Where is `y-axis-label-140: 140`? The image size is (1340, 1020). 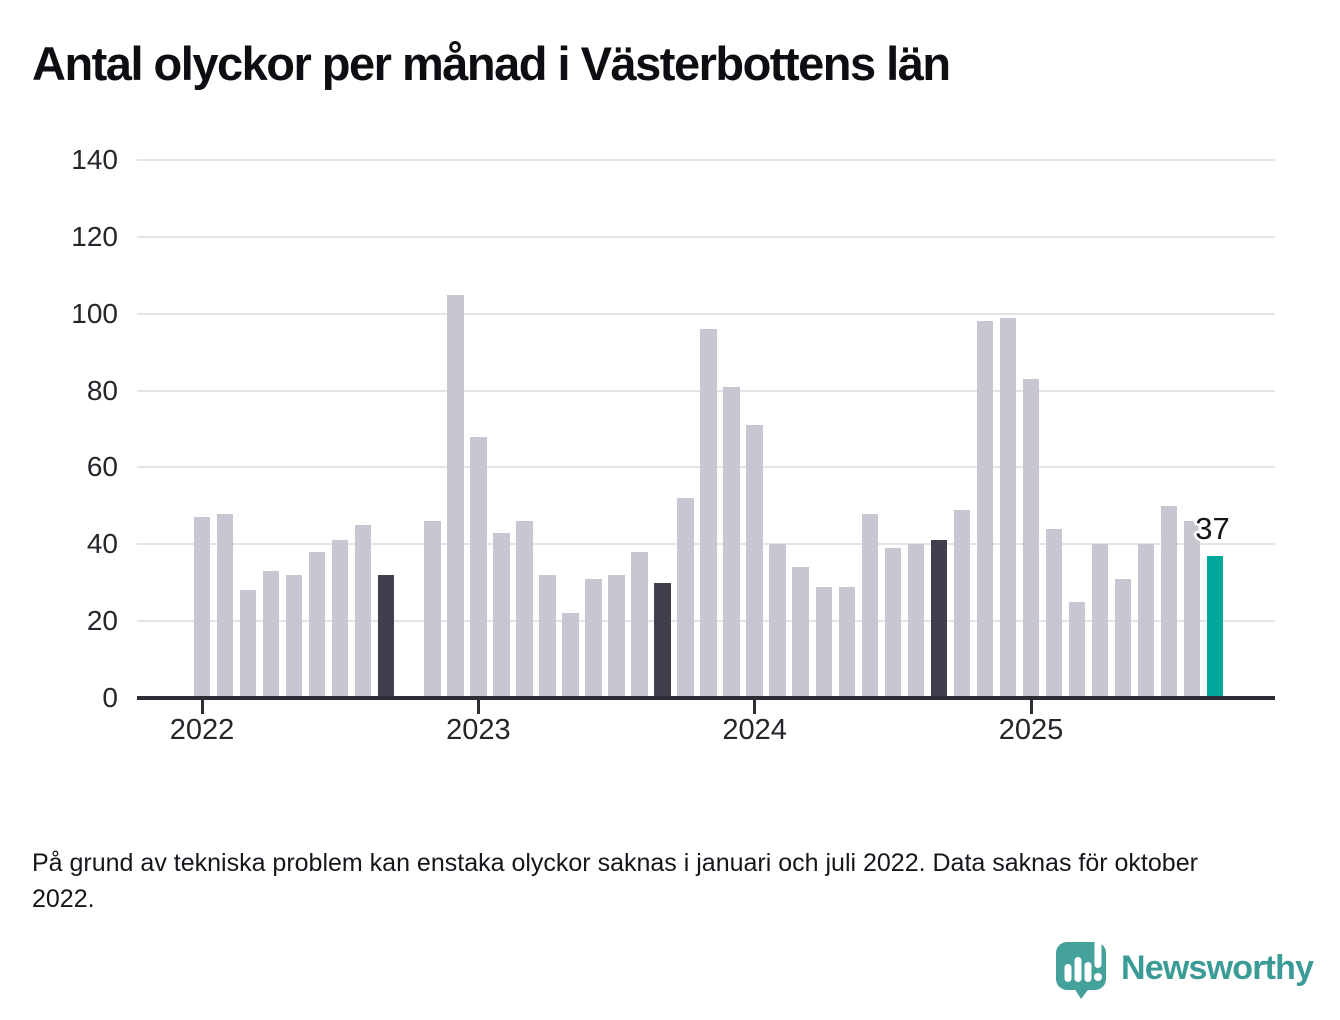
y-axis-label-140: 140 is located at coordinates (94, 159).